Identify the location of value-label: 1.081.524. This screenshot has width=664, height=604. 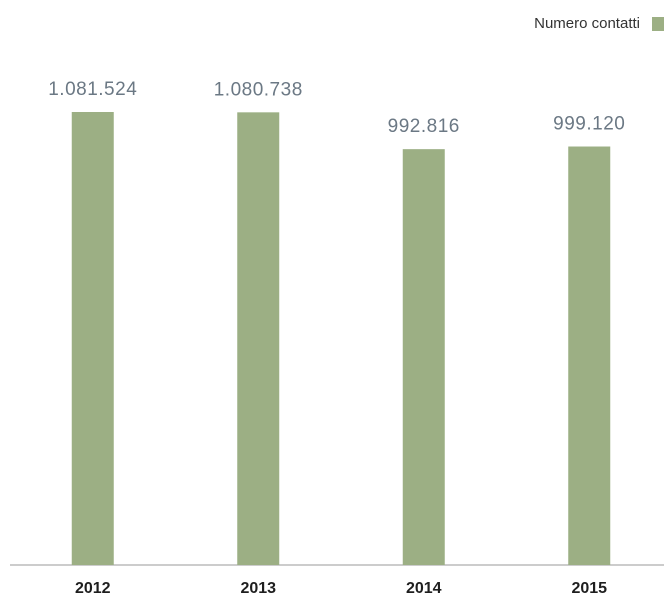
(92, 89).